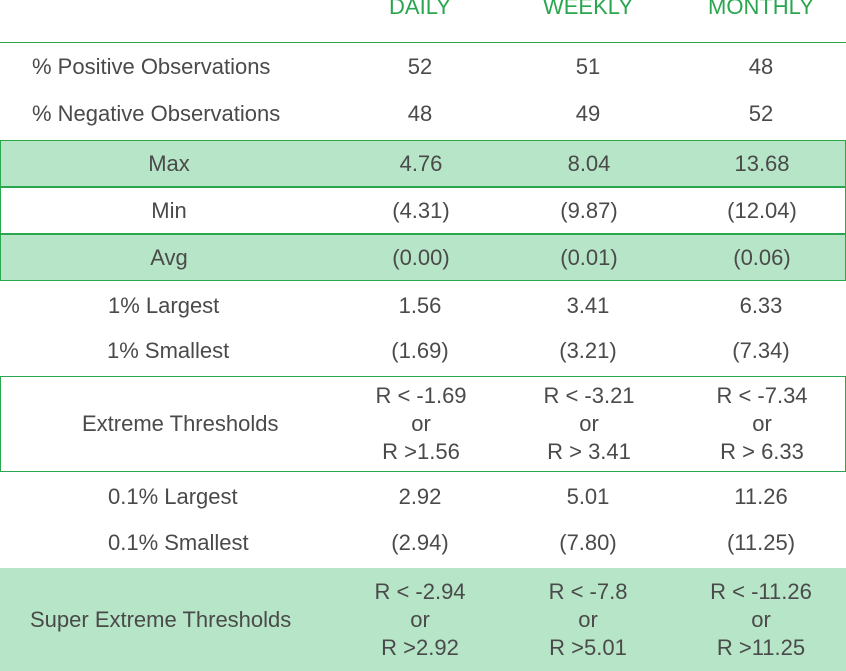  I want to click on value-cell: (0.06), so click(762, 257).